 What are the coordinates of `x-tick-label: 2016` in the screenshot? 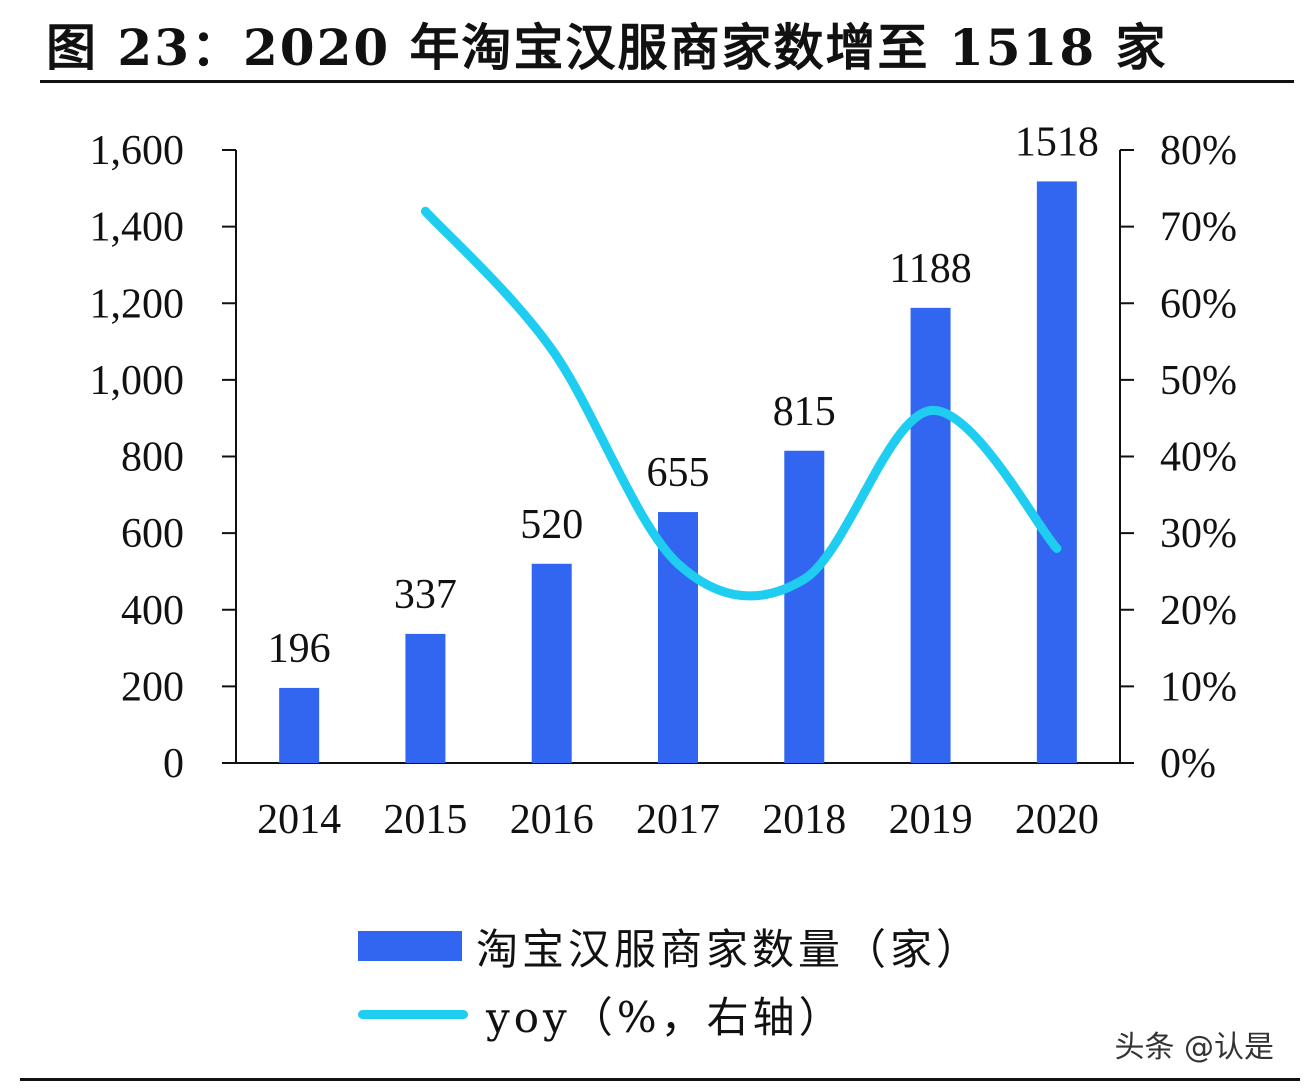 It's located at (552, 820).